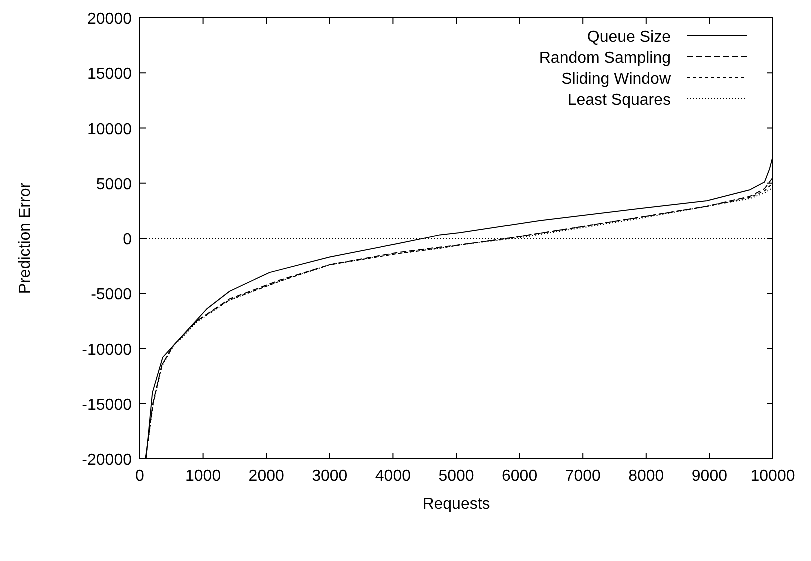 This screenshot has width=811, height=561. What do you see at coordinates (107, 350) in the screenshot?
I see `y-tick-label: -10000` at bounding box center [107, 350].